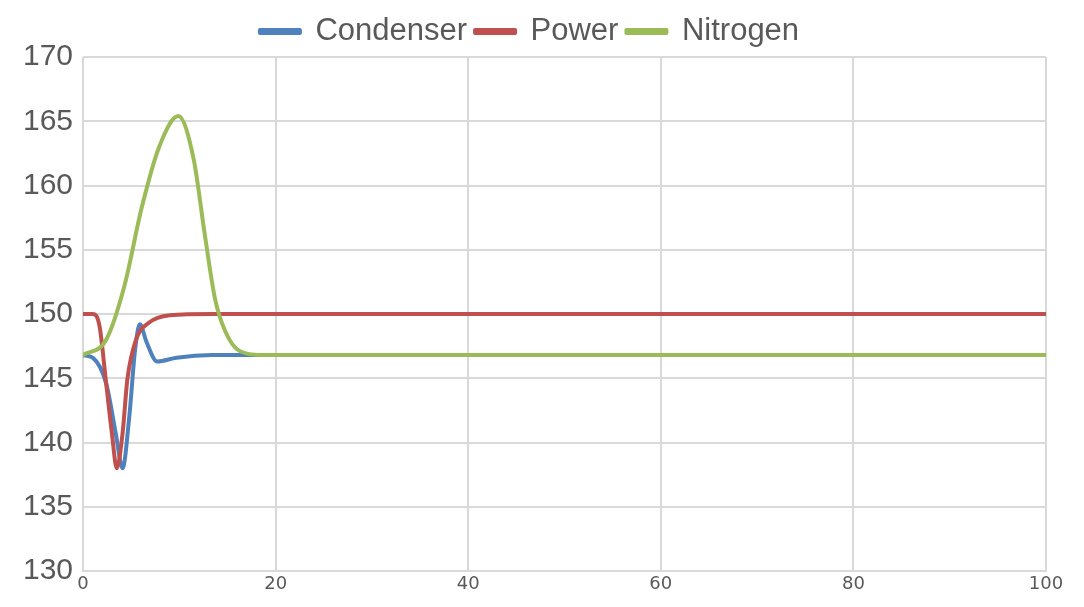 This screenshot has width=1084, height=607. I want to click on x-tick-label: 20, so click(276, 583).